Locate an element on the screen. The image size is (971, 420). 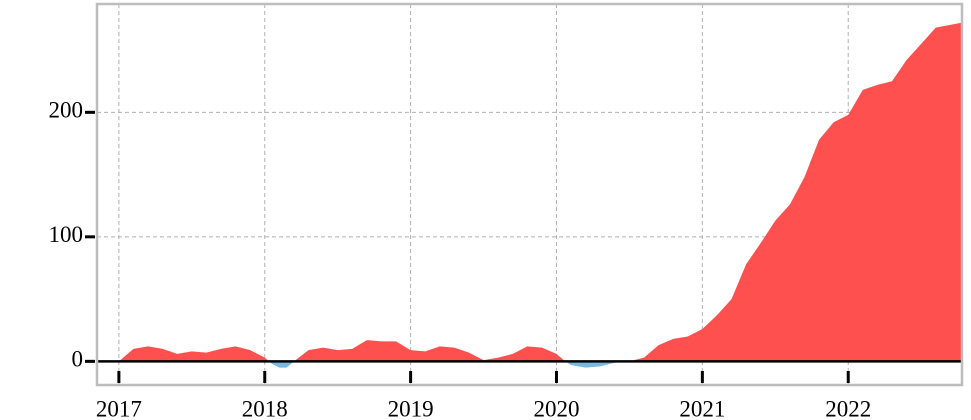
y-tick-label: 200 is located at coordinates (66, 110).